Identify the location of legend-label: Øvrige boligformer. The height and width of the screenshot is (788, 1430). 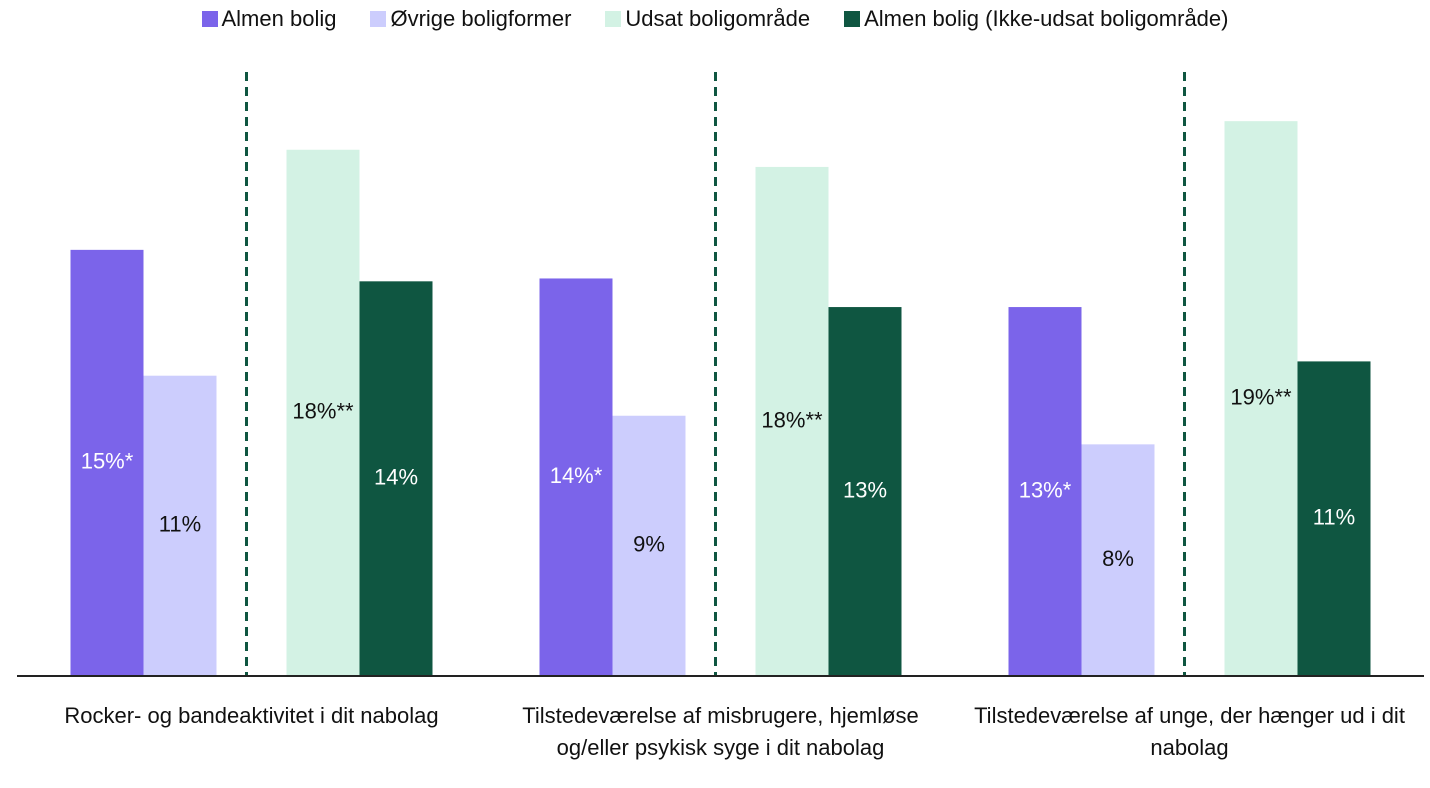
(481, 18).